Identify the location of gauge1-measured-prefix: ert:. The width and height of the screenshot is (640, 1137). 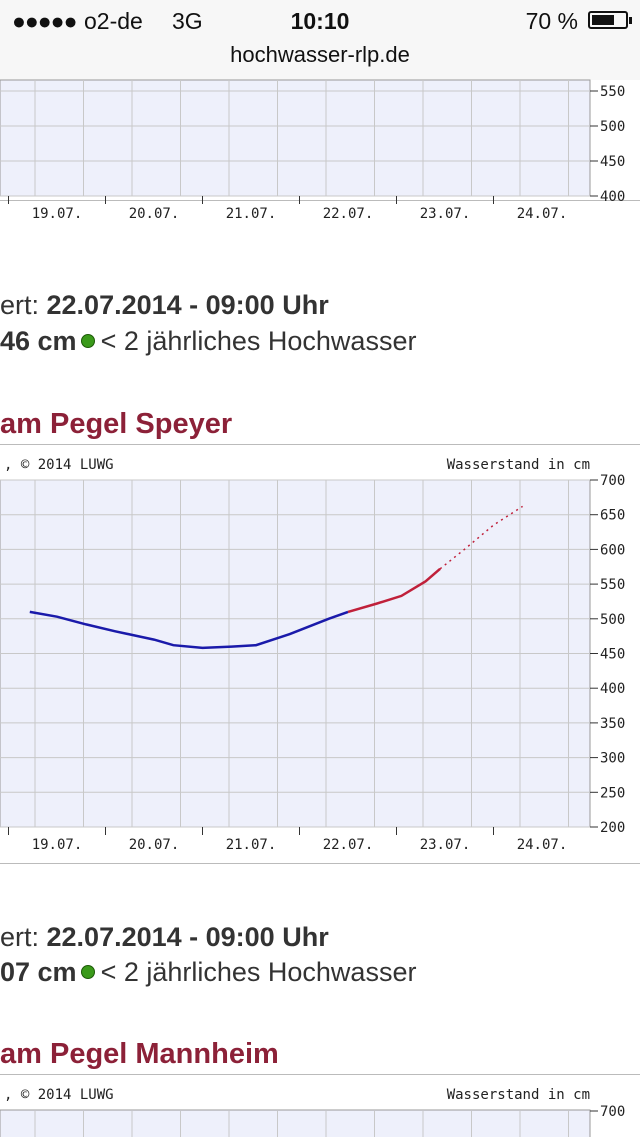
(23, 305).